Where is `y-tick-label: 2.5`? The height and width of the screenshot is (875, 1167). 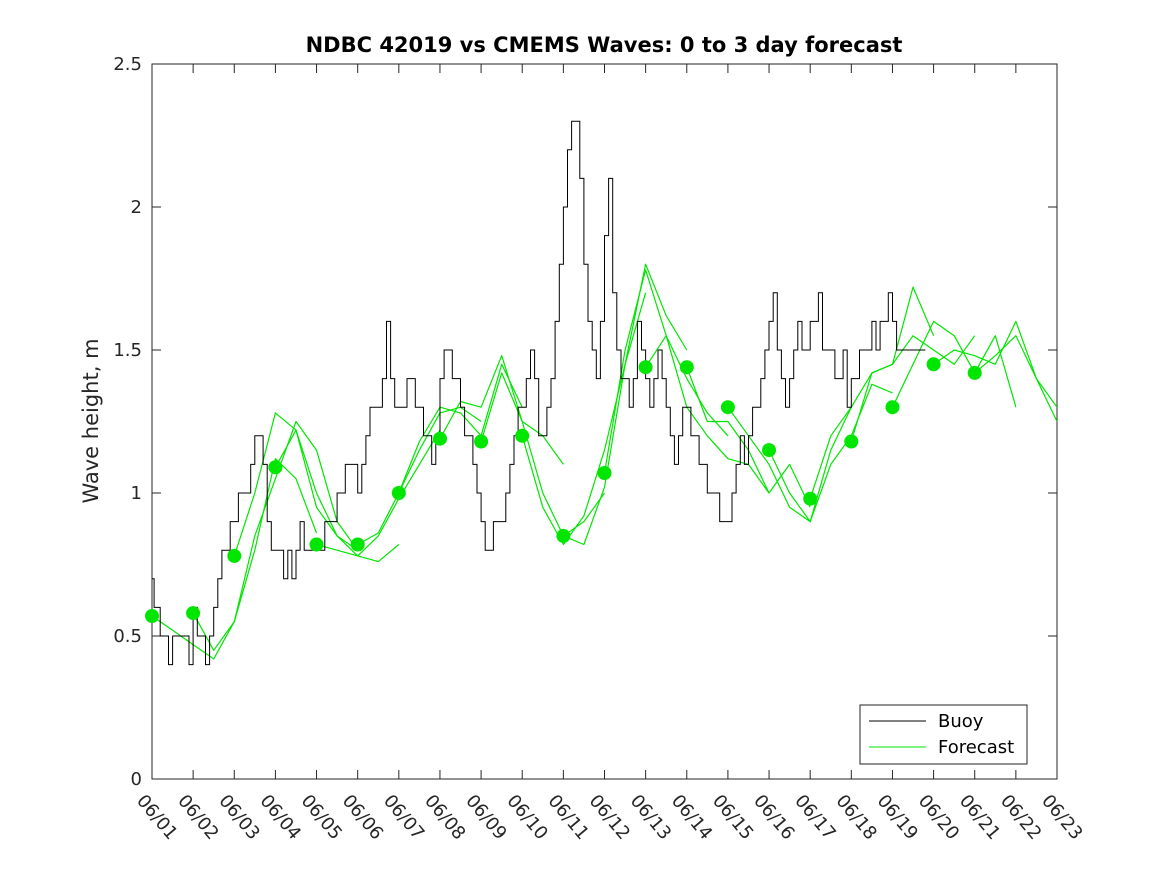 y-tick-label: 2.5 is located at coordinates (127, 64).